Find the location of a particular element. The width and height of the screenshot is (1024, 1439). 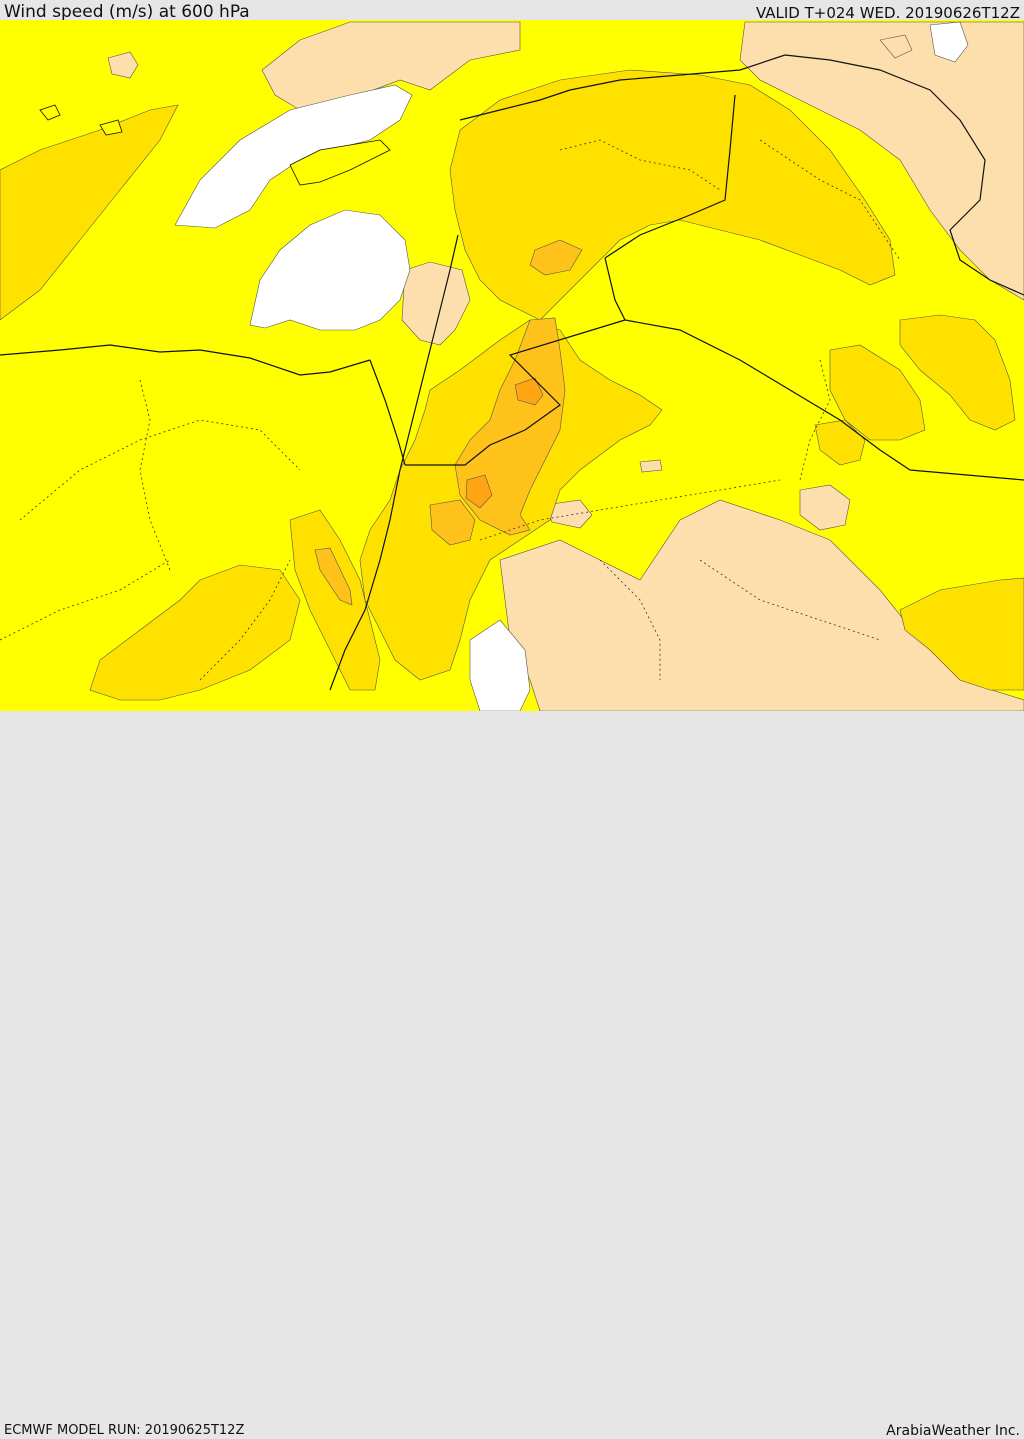

calm-area-red-sea is located at coordinates (500, 665).